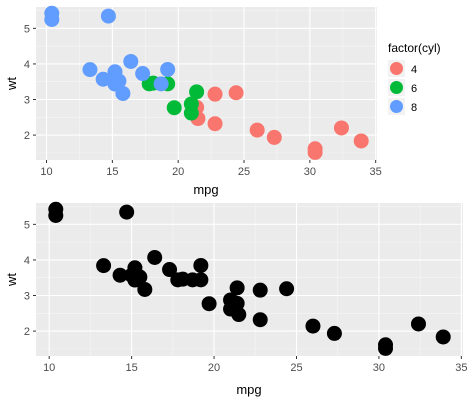  I want to click on legend-label: 6, so click(414, 89).